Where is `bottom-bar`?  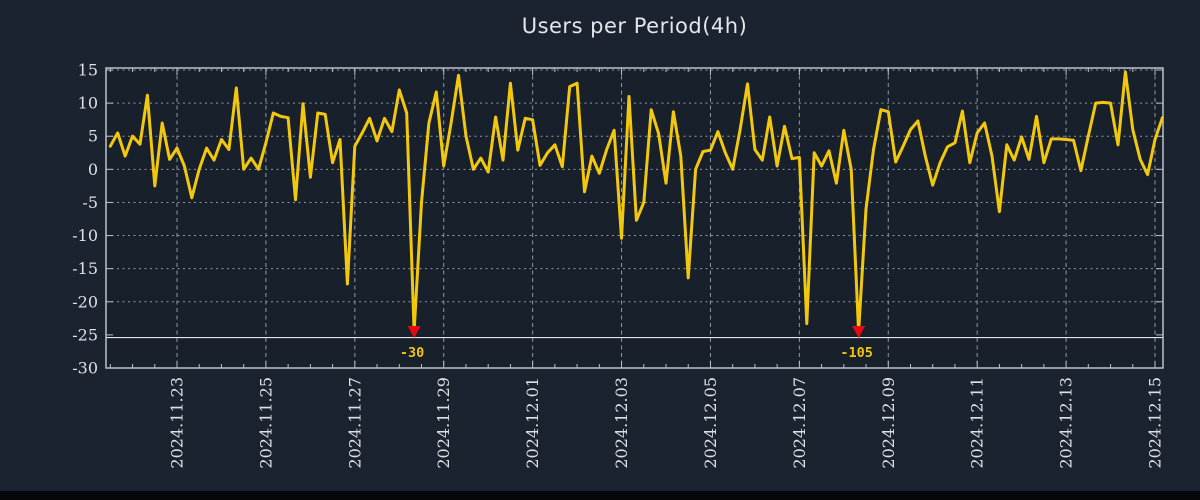 bottom-bar is located at coordinates (600, 495).